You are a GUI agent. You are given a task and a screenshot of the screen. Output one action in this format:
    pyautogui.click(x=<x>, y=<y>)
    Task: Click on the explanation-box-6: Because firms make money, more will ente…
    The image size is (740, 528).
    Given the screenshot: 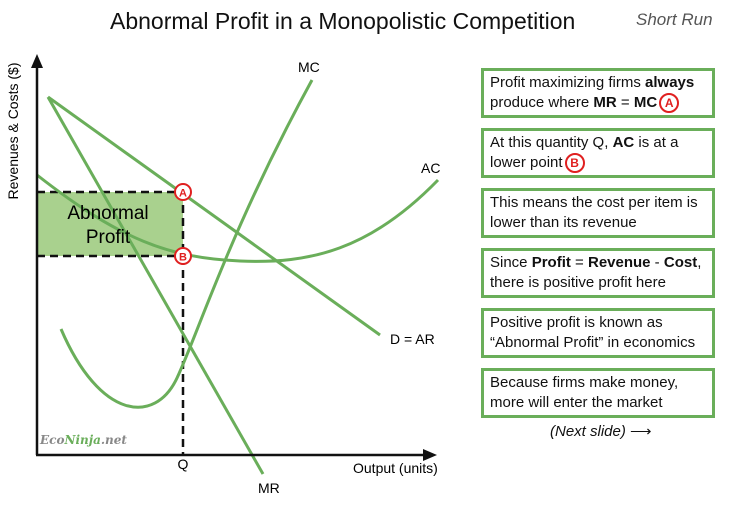 What is the action you would take?
    pyautogui.click(x=598, y=393)
    